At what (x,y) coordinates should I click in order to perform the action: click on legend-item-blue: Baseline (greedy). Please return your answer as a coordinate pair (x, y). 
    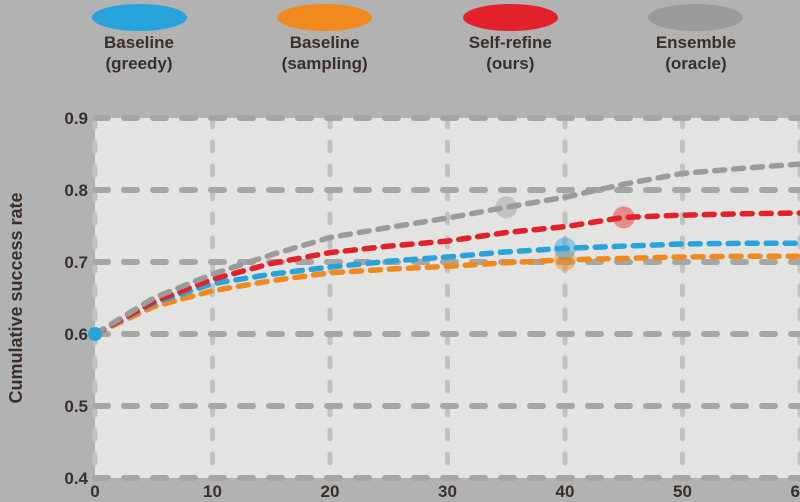
    Looking at the image, I should click on (139, 39).